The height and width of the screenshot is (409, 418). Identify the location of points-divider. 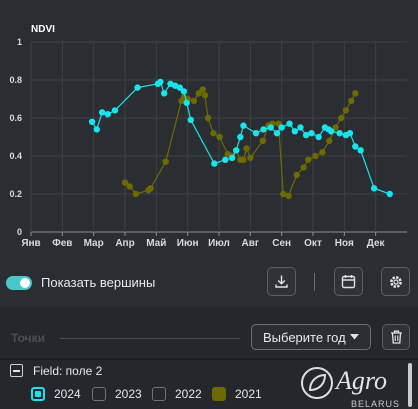
(150, 338).